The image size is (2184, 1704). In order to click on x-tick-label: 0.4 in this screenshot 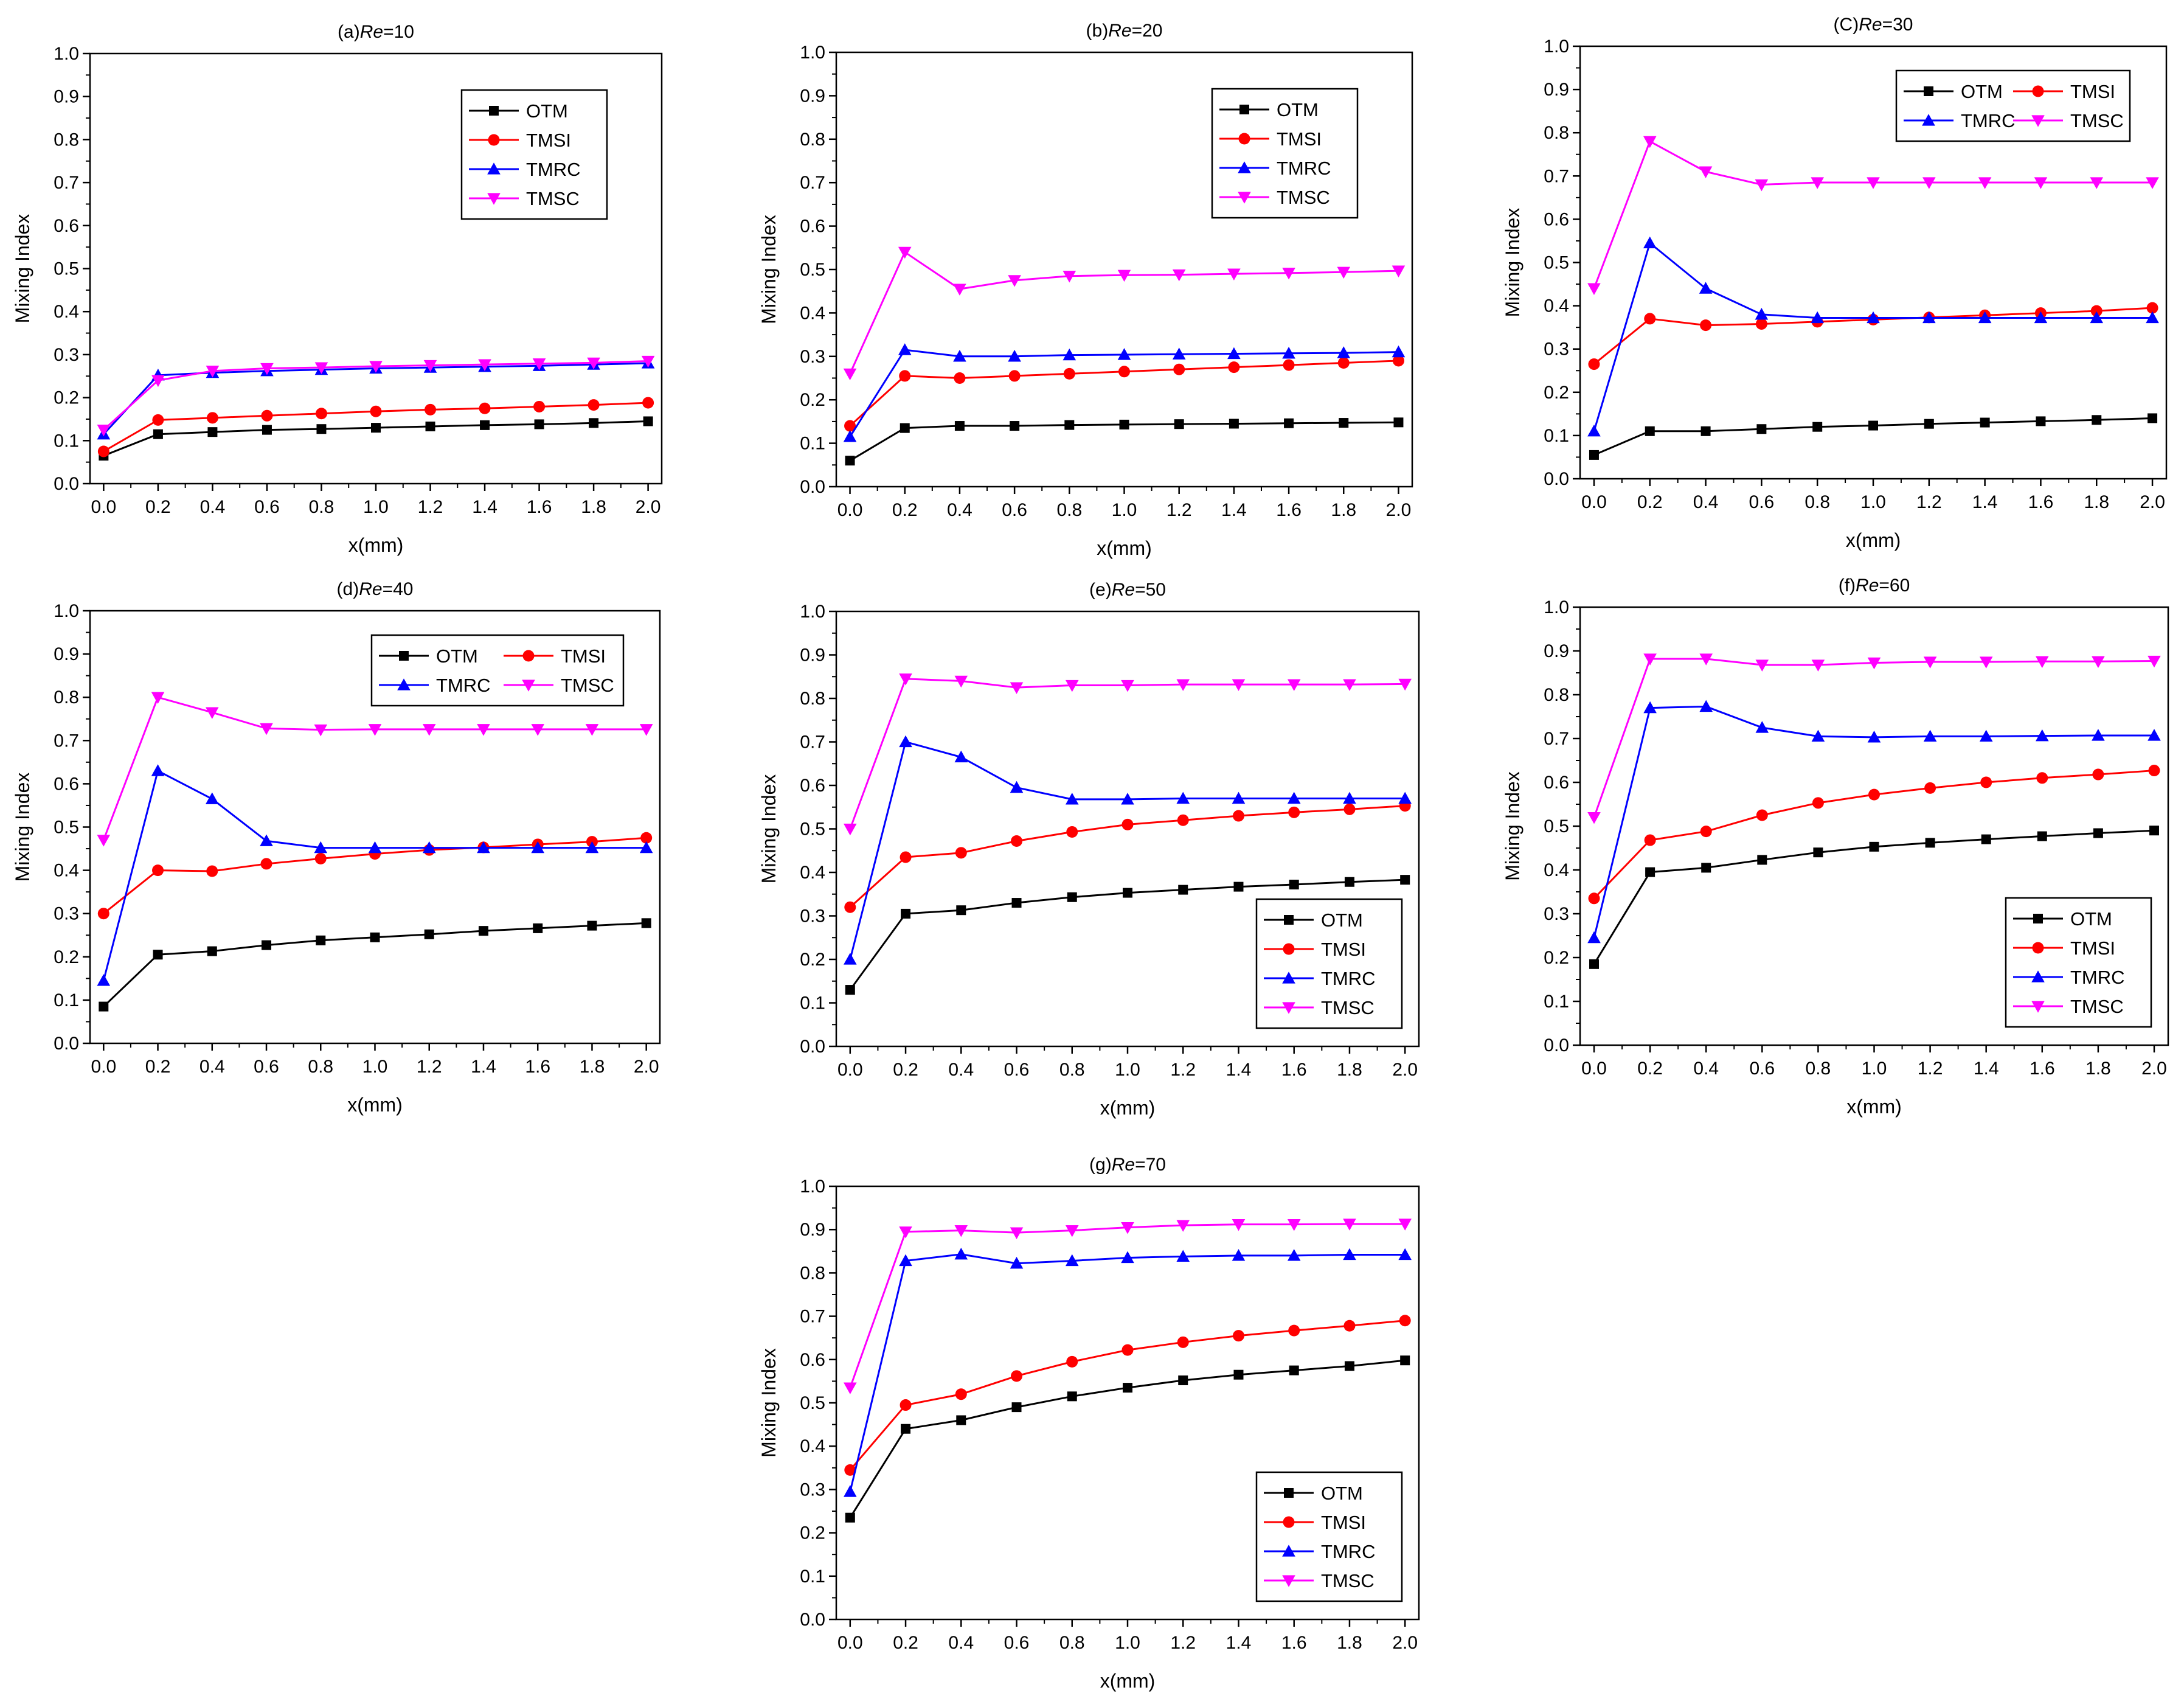, I will do `click(961, 1070)`.